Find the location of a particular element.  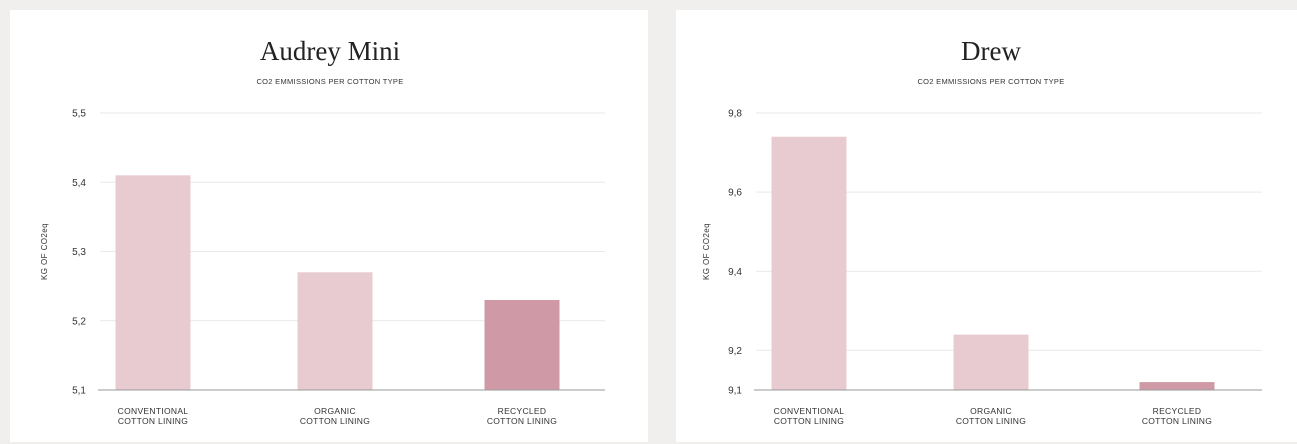

chart-title: Audrey Mini is located at coordinates (330, 51).